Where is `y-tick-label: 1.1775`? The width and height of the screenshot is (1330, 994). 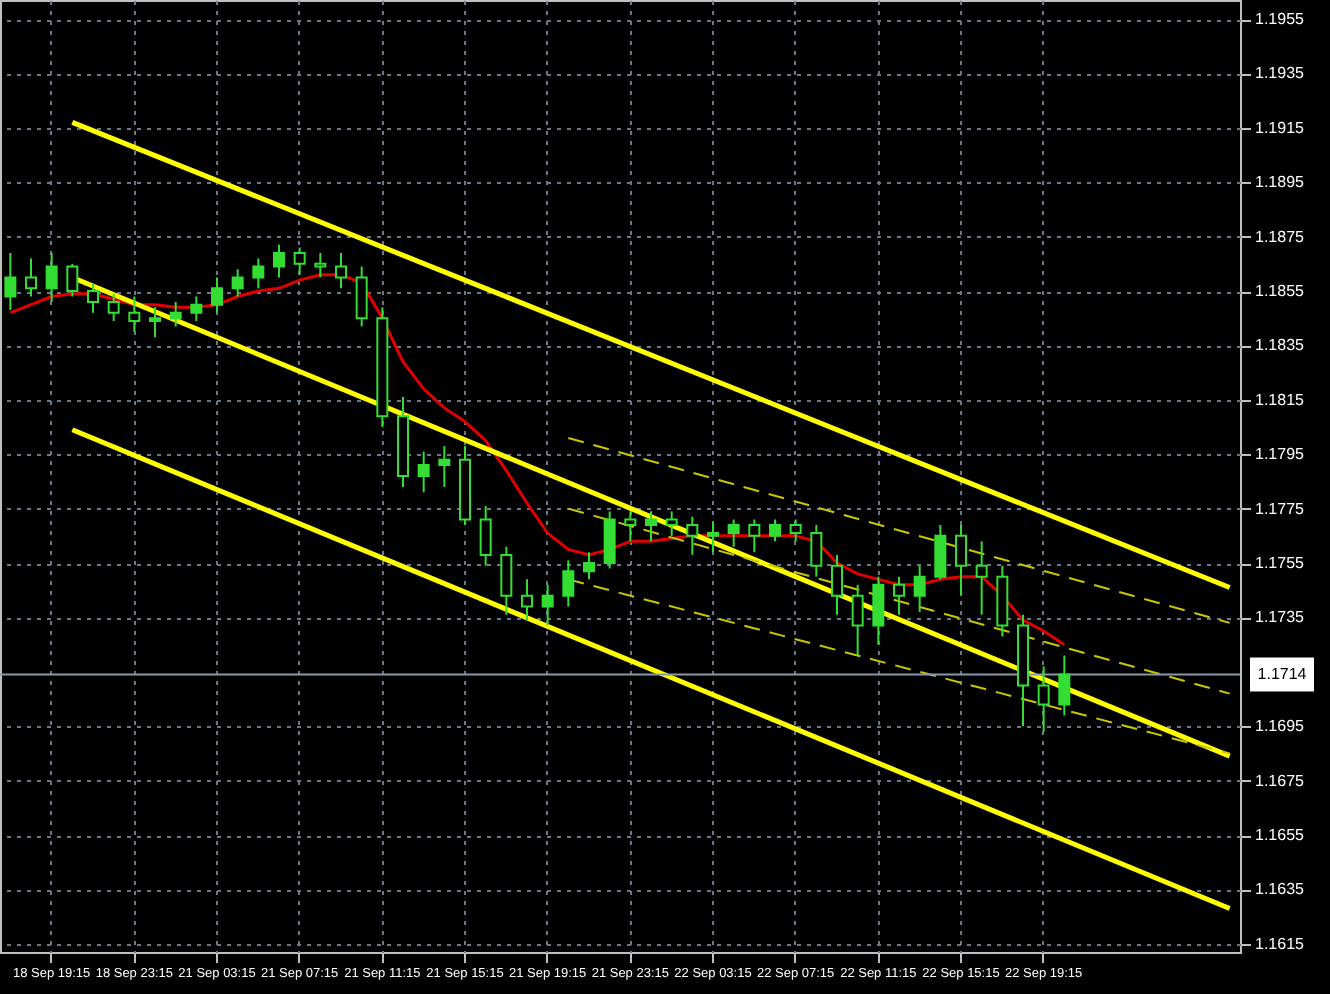 y-tick-label: 1.1775 is located at coordinates (1280, 508).